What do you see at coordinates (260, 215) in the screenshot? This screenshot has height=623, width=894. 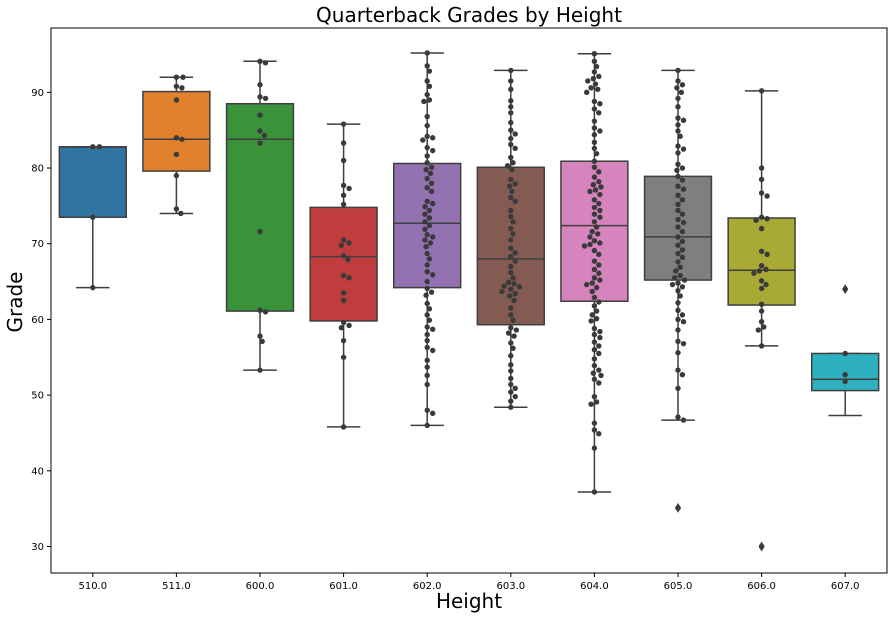 I see `box-group-600.0` at bounding box center [260, 215].